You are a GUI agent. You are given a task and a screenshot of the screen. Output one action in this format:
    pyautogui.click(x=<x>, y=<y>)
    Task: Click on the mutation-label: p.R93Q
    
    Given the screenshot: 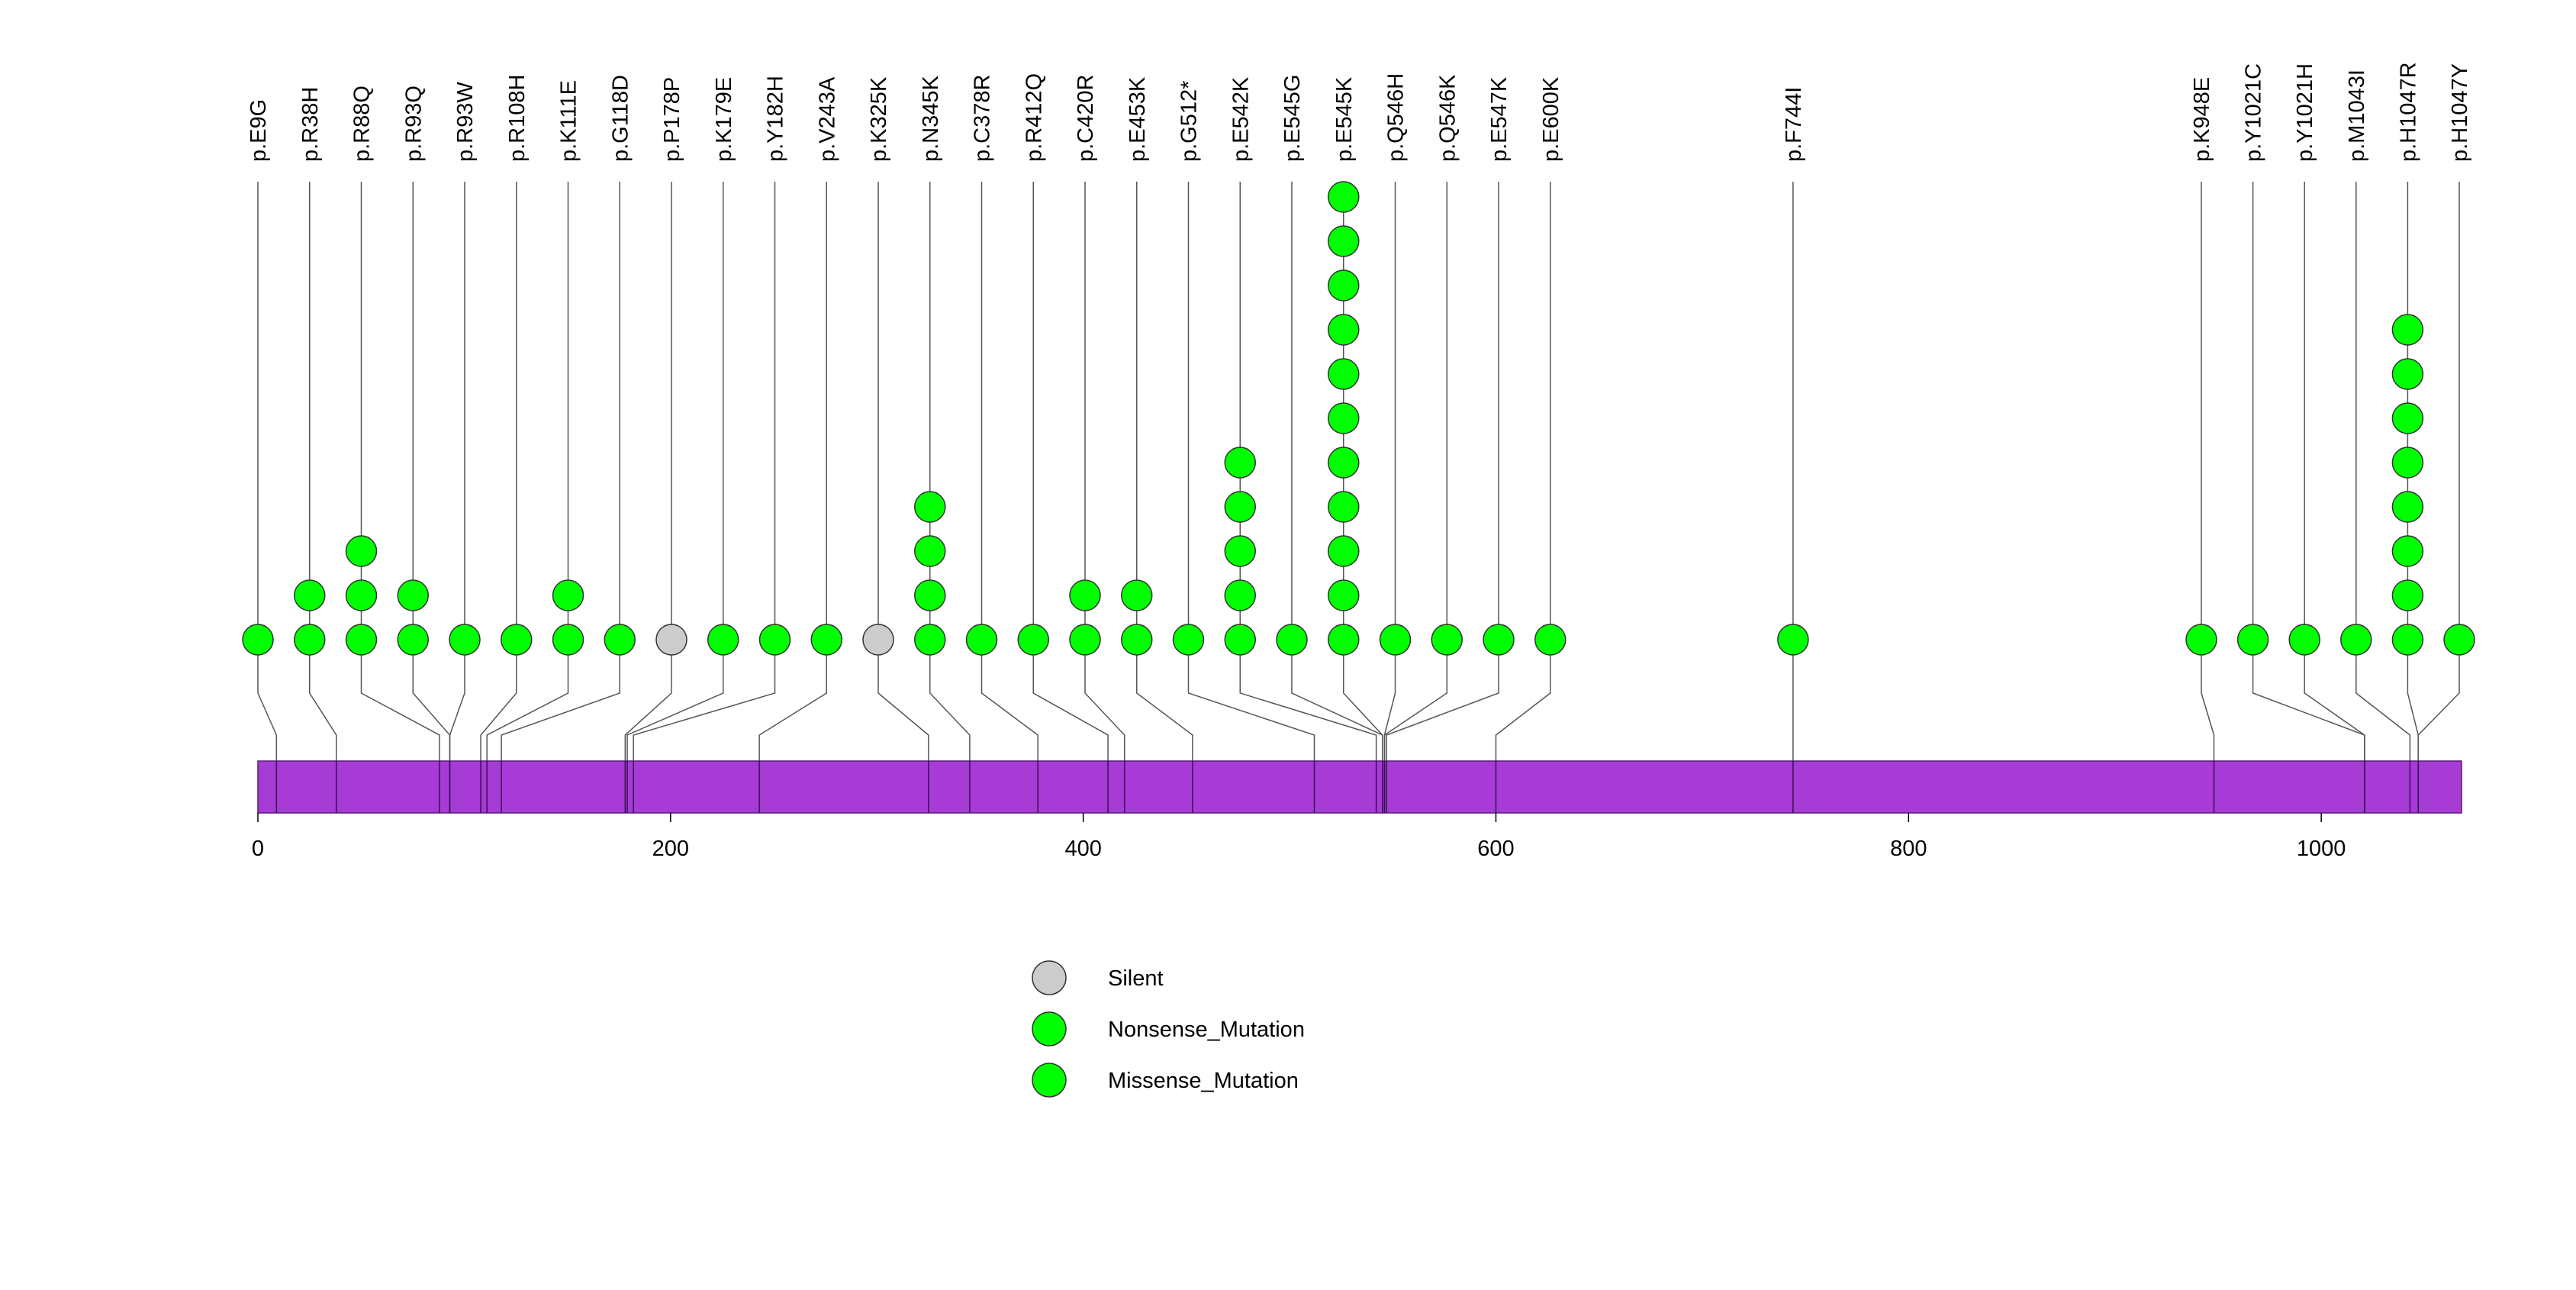 What is the action you would take?
    pyautogui.click(x=413, y=124)
    